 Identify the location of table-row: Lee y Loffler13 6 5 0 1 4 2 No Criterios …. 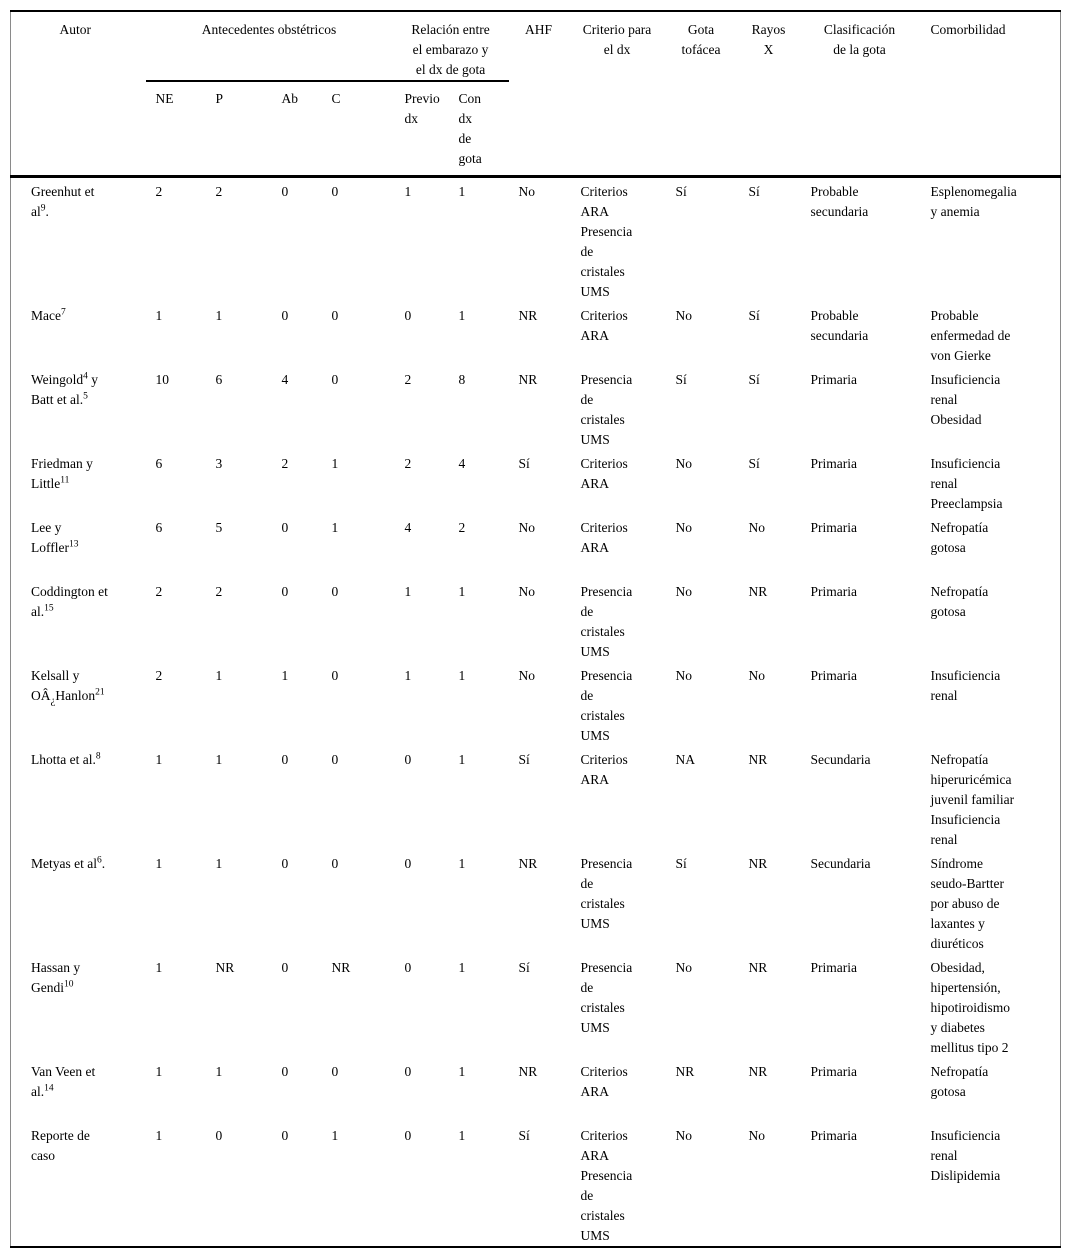
(536, 546).